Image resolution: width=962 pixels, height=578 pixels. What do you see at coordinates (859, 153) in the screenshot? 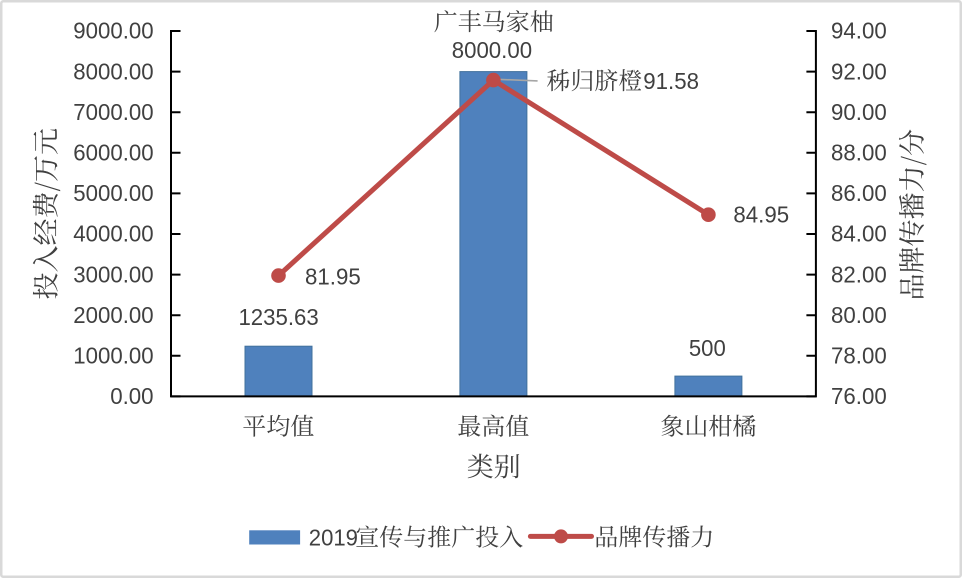
I see `svg-text: 88.00` at bounding box center [859, 153].